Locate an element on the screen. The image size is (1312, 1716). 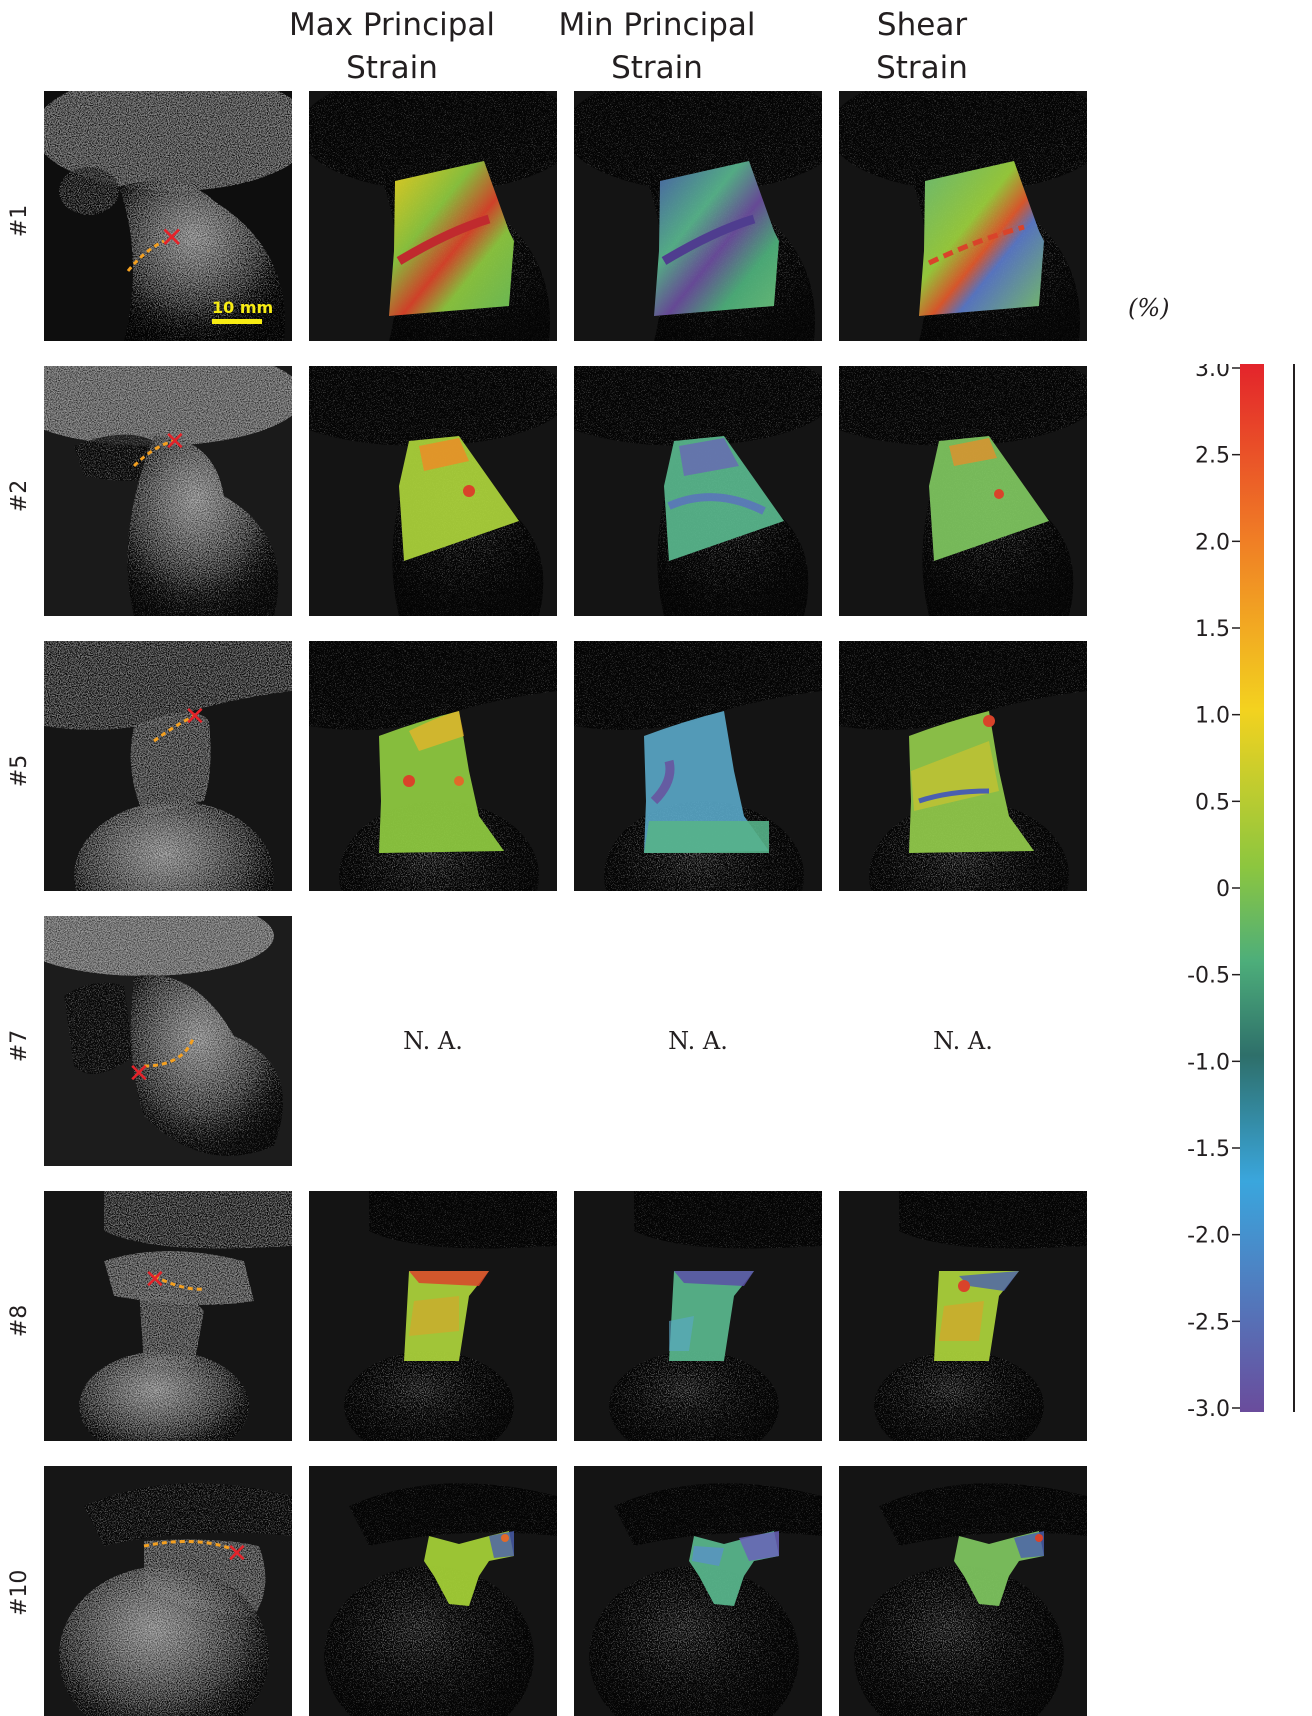
row-label-8: #8 is located at coordinates (19, 1321).